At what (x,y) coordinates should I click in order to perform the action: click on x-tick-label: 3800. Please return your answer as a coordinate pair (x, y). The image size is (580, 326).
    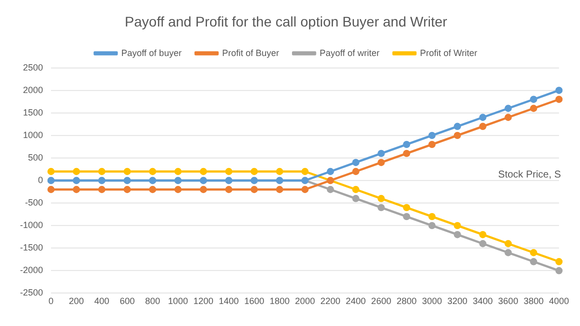
    Looking at the image, I should click on (534, 301).